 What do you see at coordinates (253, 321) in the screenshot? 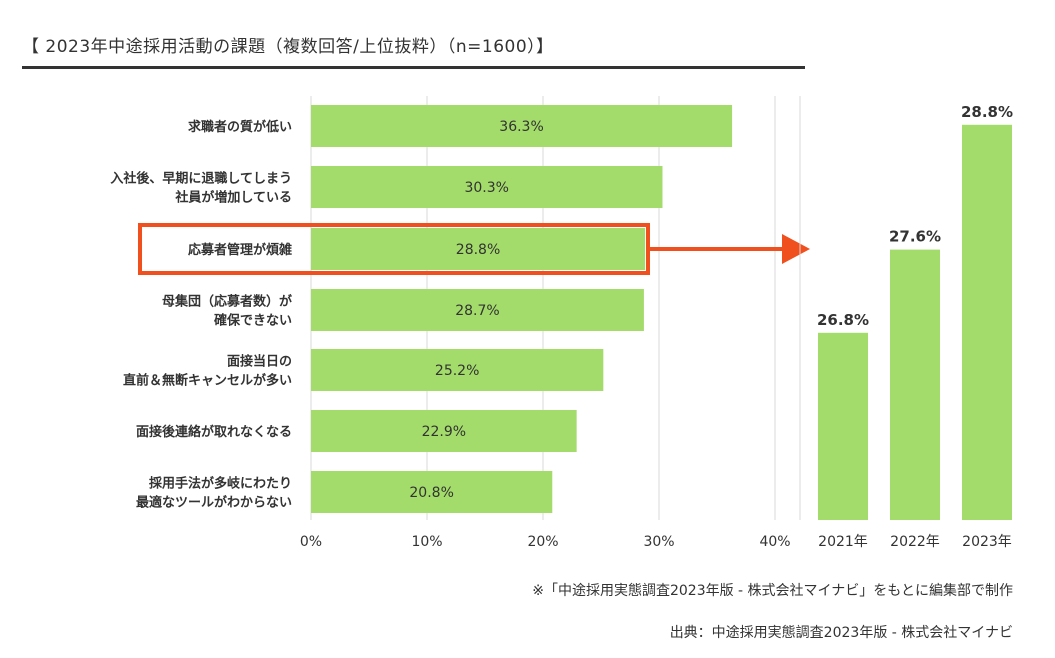
I see `category-label: 確保できない` at bounding box center [253, 321].